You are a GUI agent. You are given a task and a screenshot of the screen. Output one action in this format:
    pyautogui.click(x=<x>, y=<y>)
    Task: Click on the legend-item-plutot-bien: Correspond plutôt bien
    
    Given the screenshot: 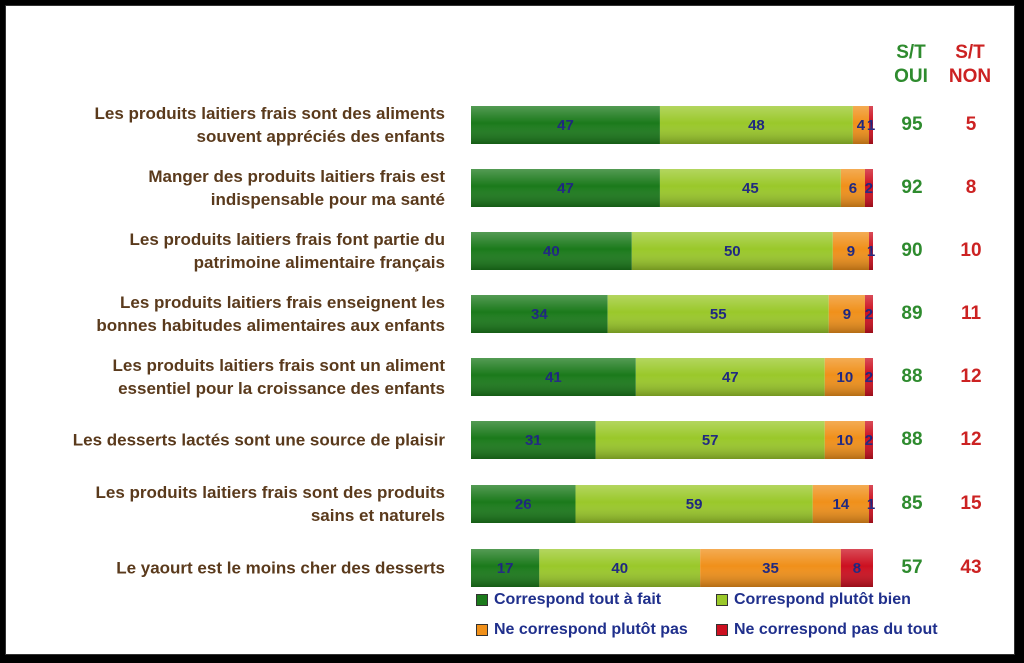 What is the action you would take?
    pyautogui.click(x=813, y=600)
    